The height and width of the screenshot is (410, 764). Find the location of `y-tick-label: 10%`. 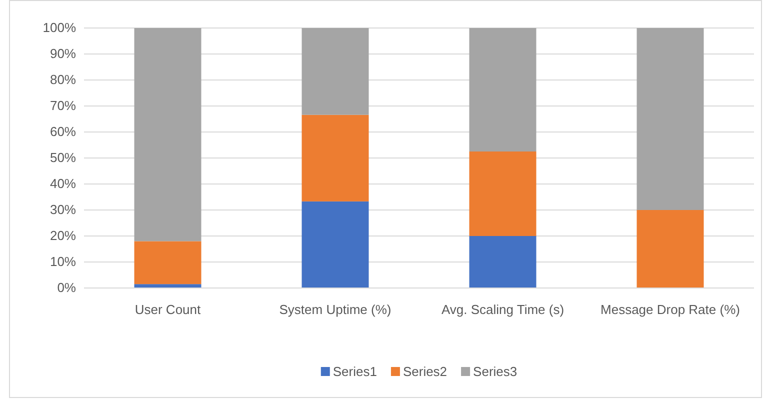

y-tick-label: 10% is located at coordinates (63, 262).